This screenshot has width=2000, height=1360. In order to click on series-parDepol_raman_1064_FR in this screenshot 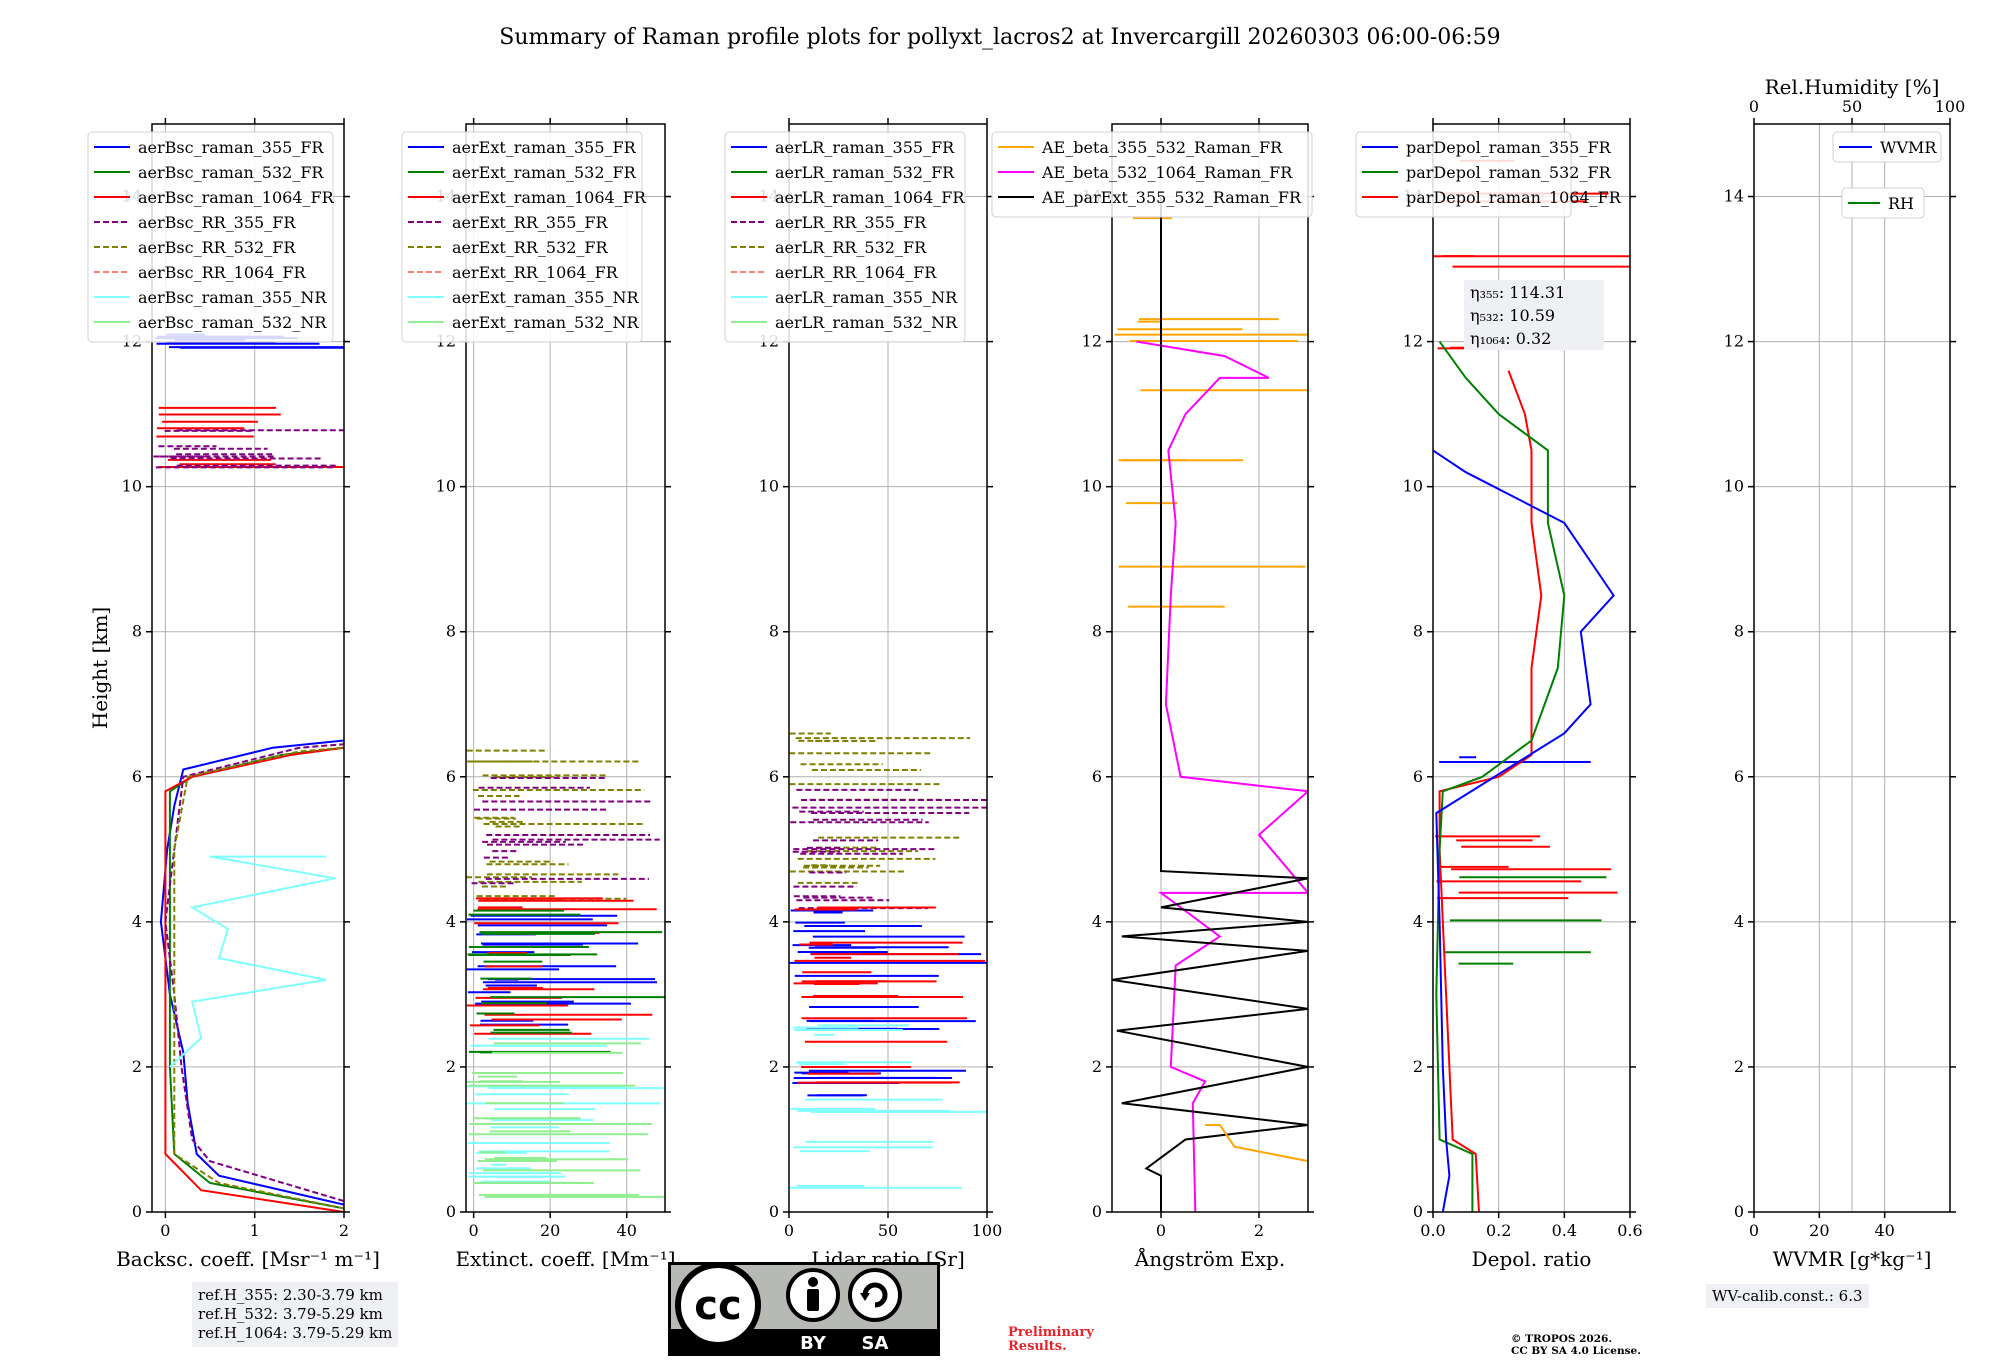, I will do `click(1490, 791)`.